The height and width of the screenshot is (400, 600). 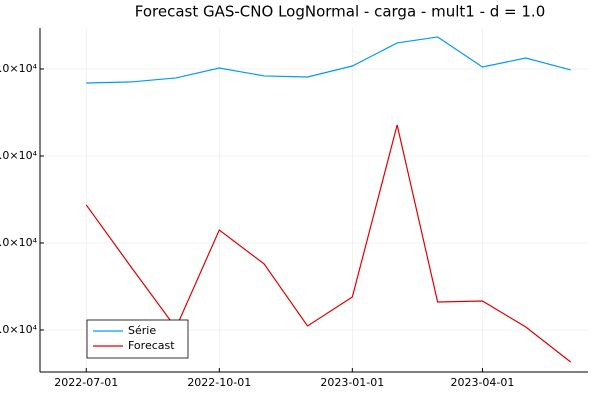 What do you see at coordinates (328, 60) in the screenshot?
I see `series-line` at bounding box center [328, 60].